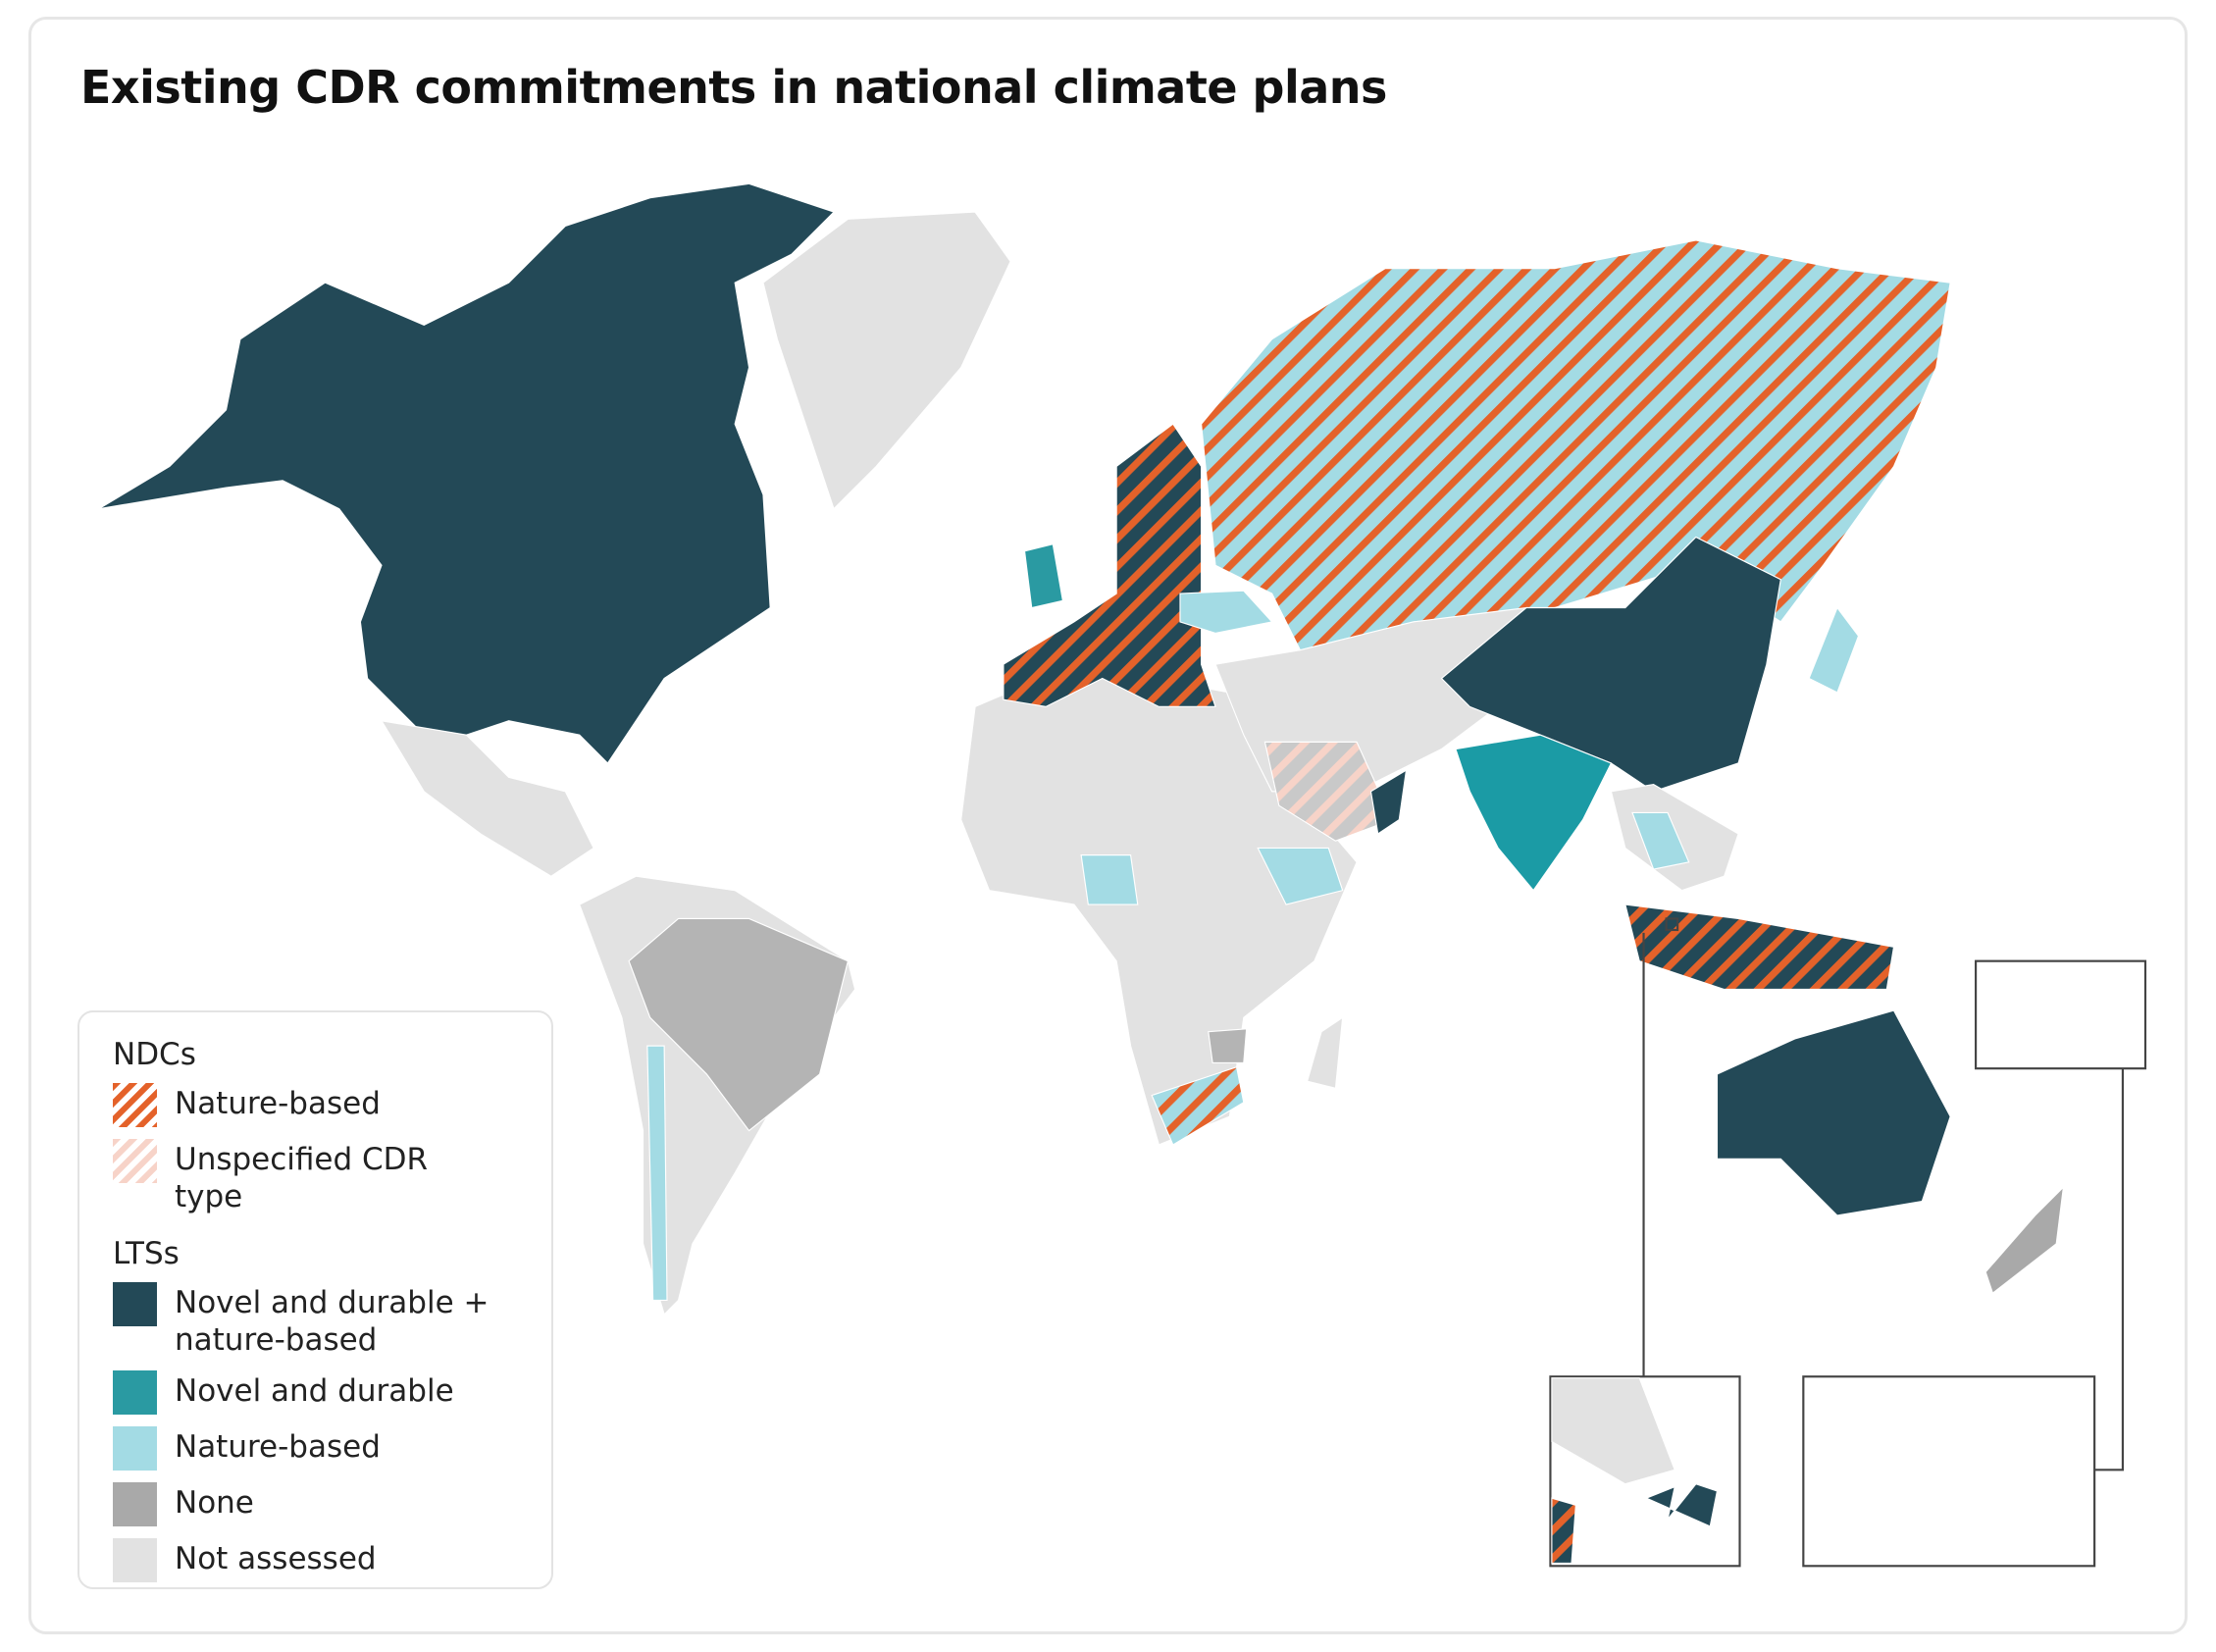  Describe the element at coordinates (1228, 1045) in the screenshot. I see `zimbabwe` at that location.